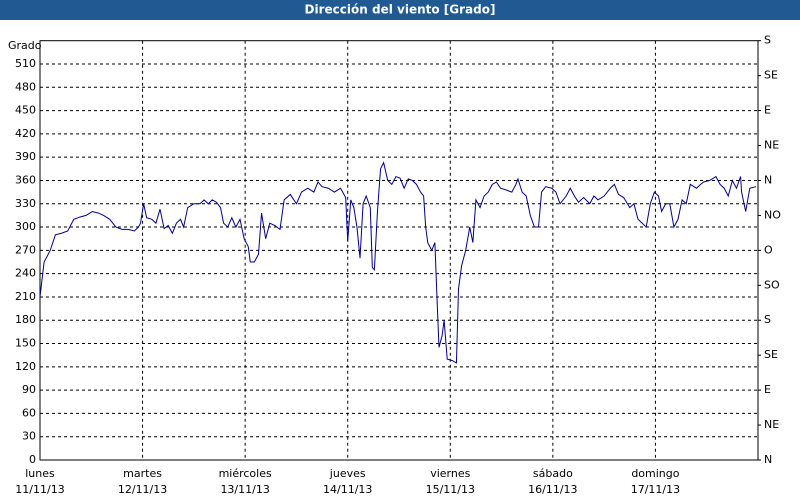 The width and height of the screenshot is (800, 504). What do you see at coordinates (347, 473) in the screenshot?
I see `x-tick-label: jueves` at bounding box center [347, 473].